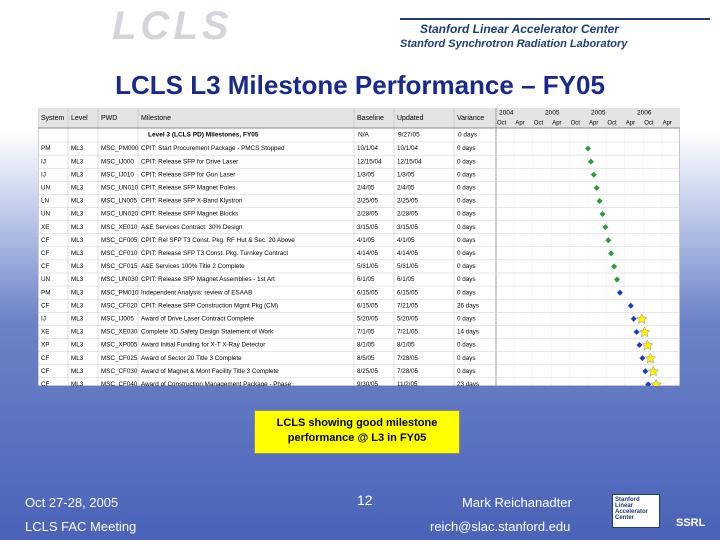  I want to click on cell: LN, so click(45, 201).